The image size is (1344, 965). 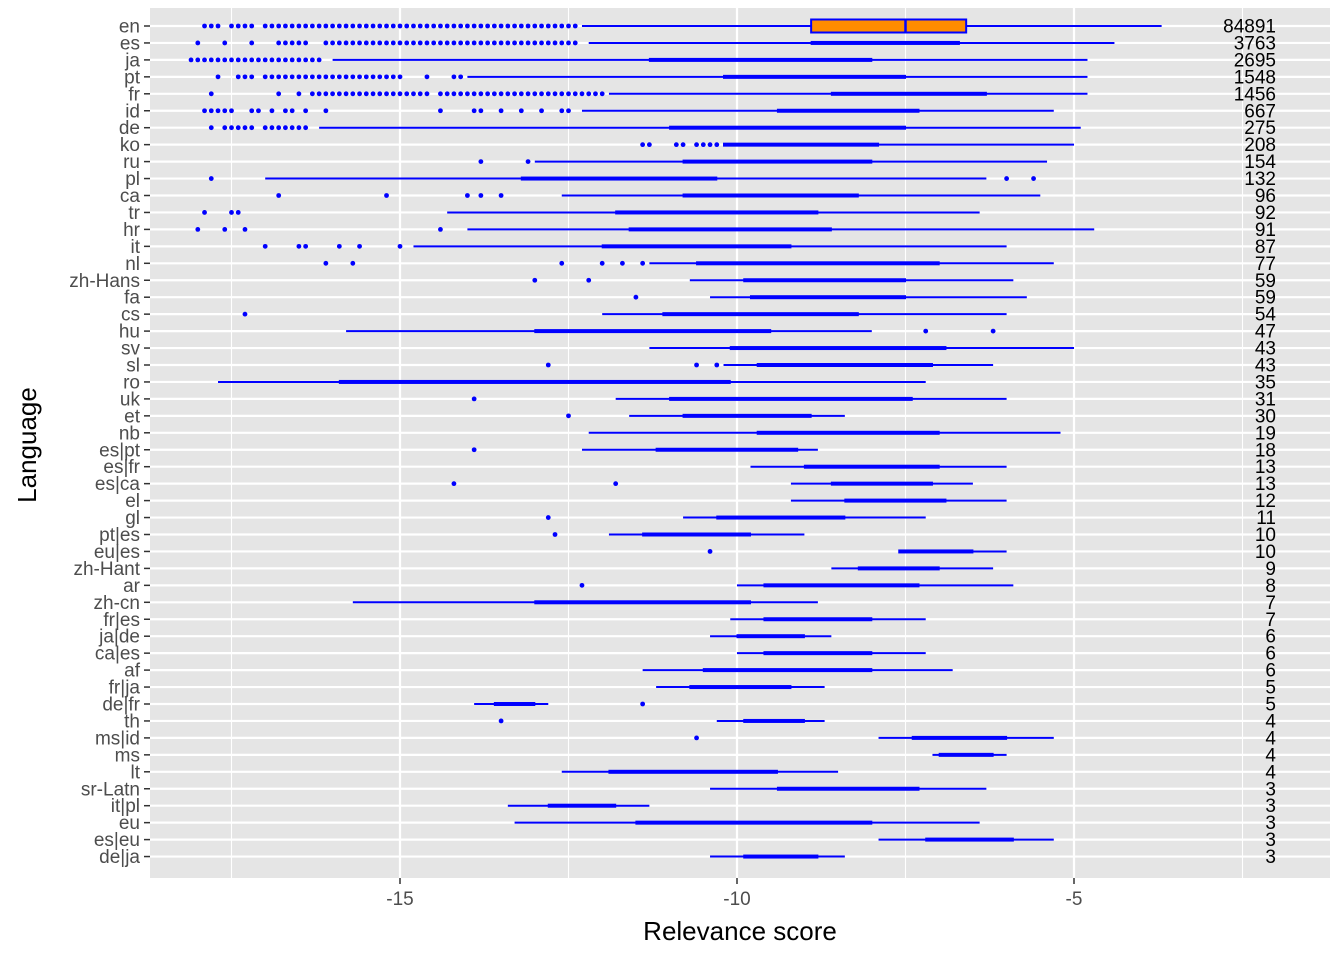 What do you see at coordinates (125, 688) in the screenshot?
I see `y-tick-label: fr|ja` at bounding box center [125, 688].